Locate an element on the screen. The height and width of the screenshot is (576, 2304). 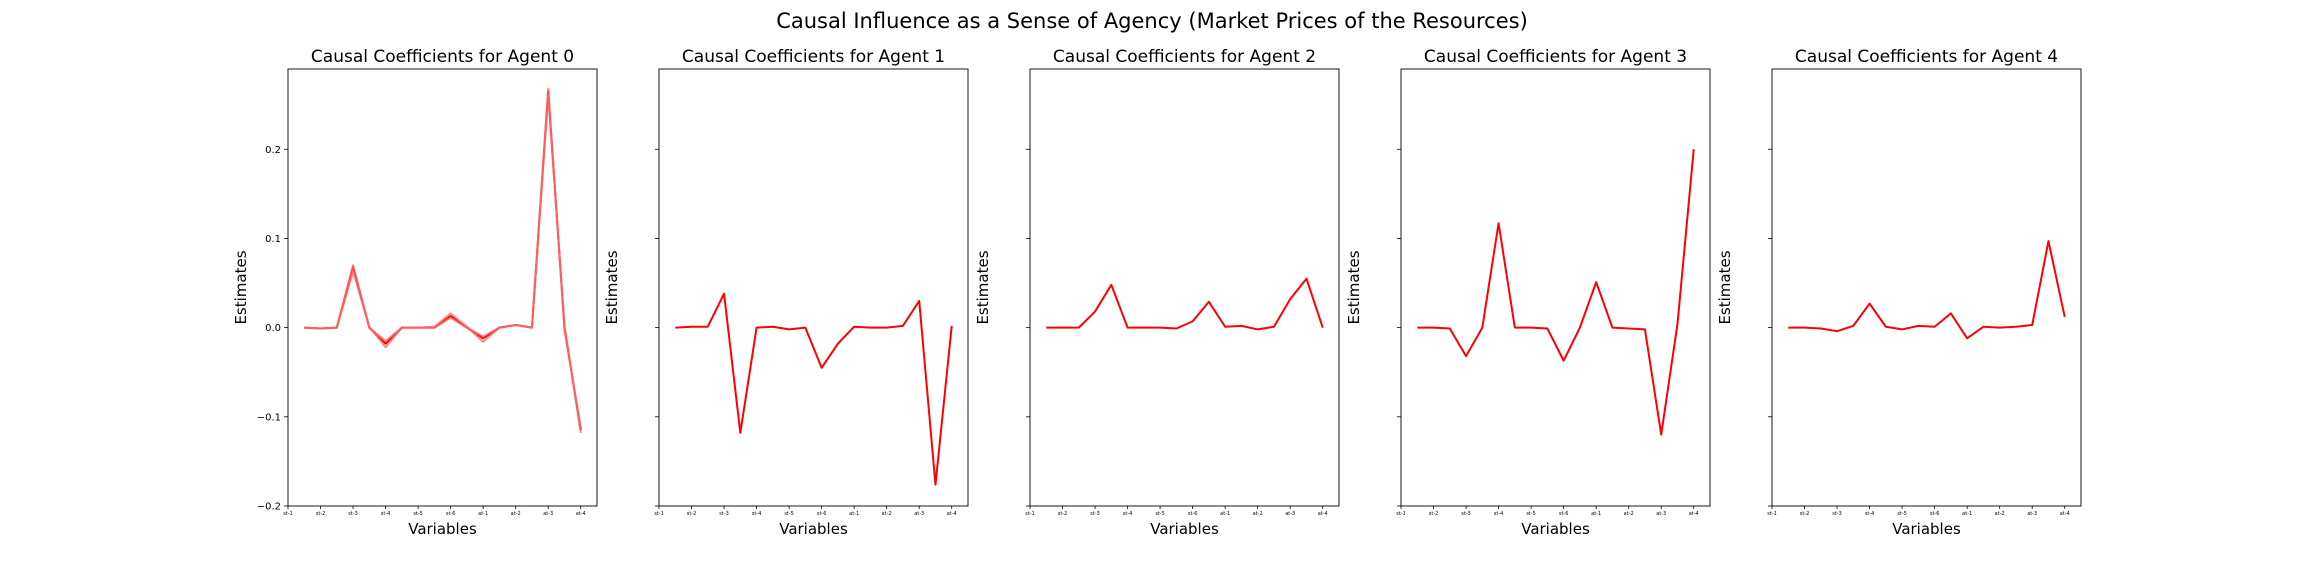
y-tick-label: 0.1 is located at coordinates (273, 239).